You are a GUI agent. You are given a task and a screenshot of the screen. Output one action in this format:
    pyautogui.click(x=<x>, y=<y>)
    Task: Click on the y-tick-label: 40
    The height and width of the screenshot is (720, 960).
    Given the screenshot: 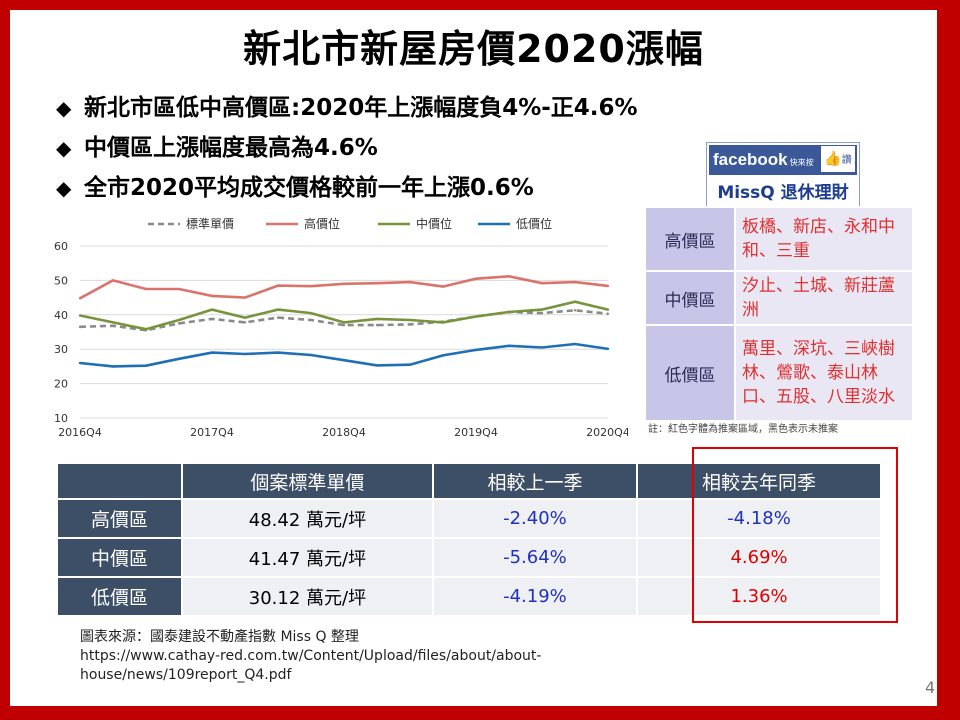 What is the action you would take?
    pyautogui.click(x=61, y=315)
    